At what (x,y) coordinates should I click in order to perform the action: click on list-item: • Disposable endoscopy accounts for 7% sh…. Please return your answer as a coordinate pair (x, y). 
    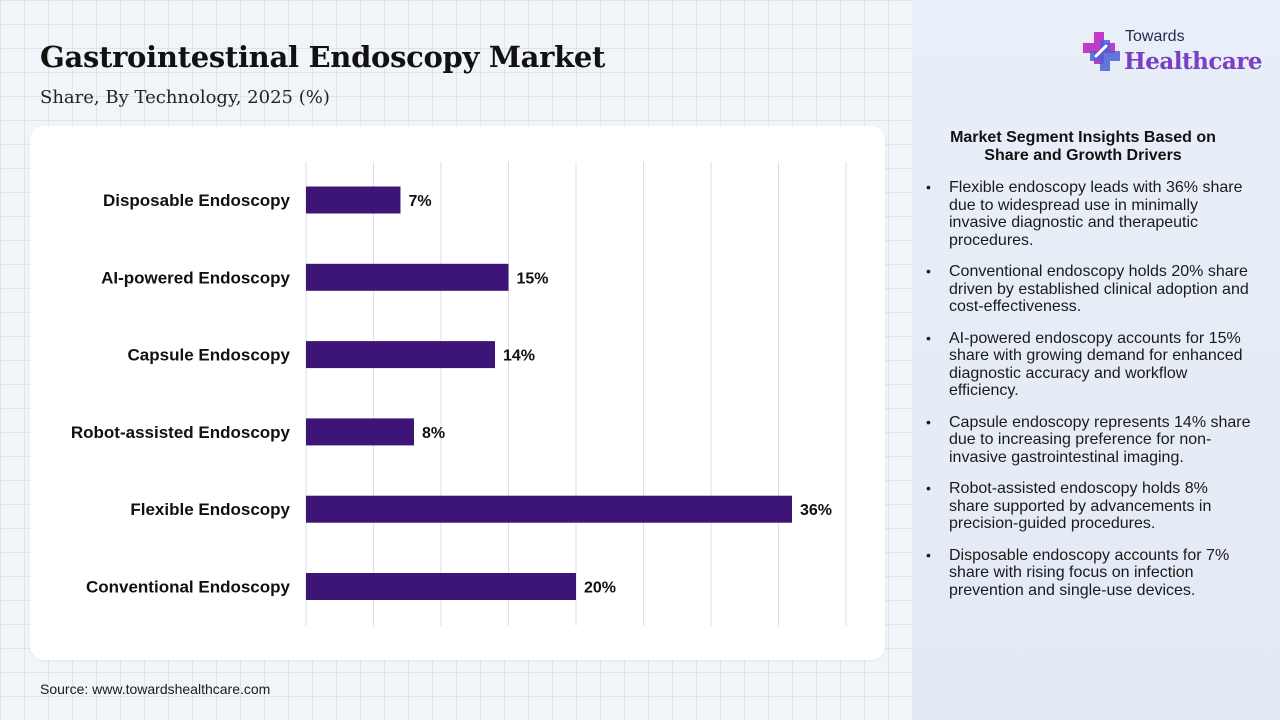
    Looking at the image, I should click on (1087, 573).